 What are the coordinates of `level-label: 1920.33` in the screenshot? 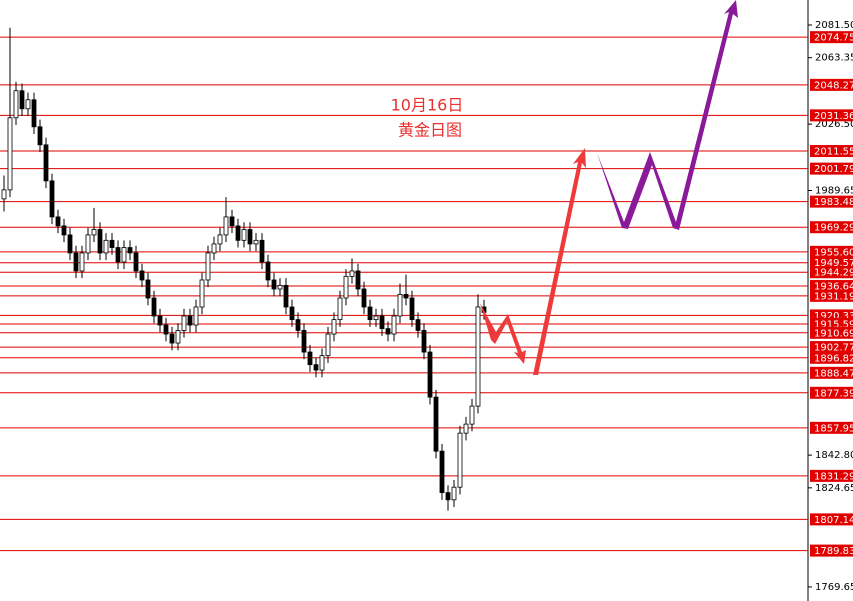 It's located at (833, 316).